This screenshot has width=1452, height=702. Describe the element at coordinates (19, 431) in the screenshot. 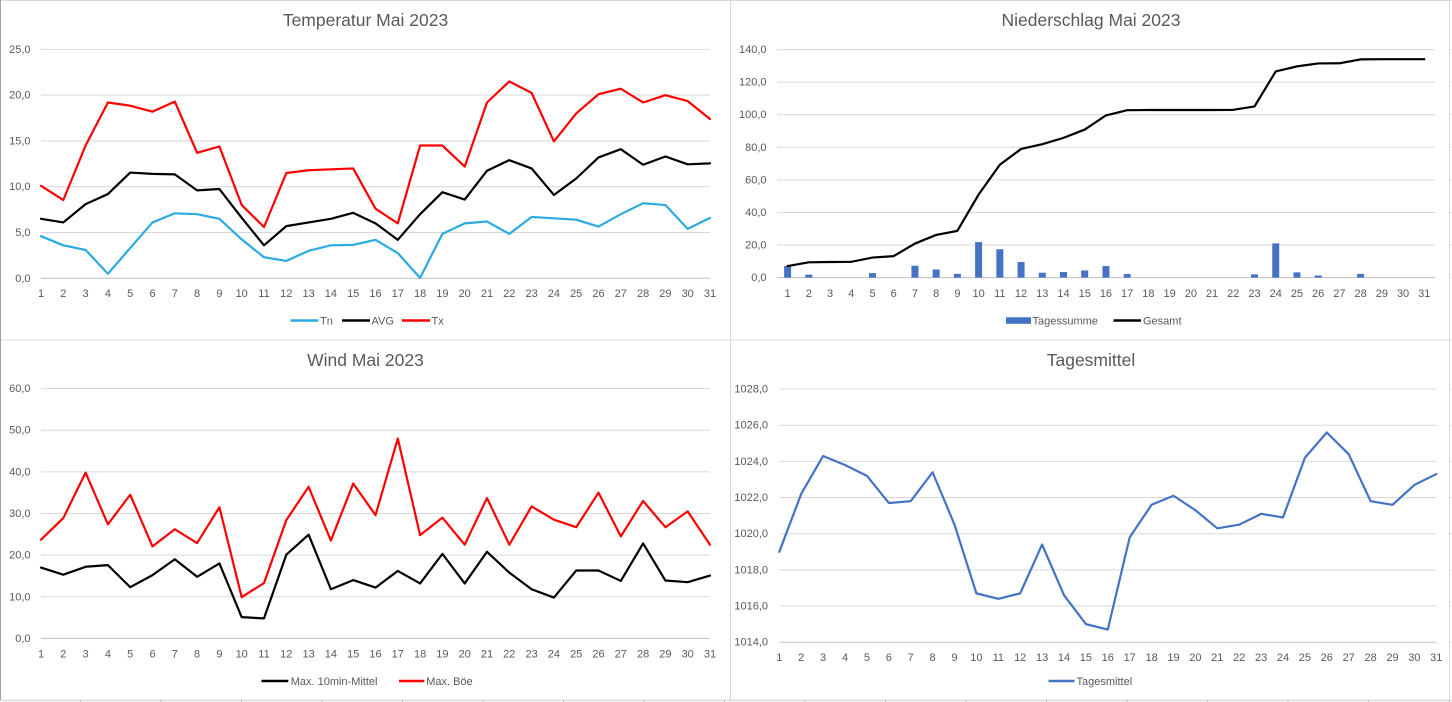

I see `svg-text: 50,0` at that location.